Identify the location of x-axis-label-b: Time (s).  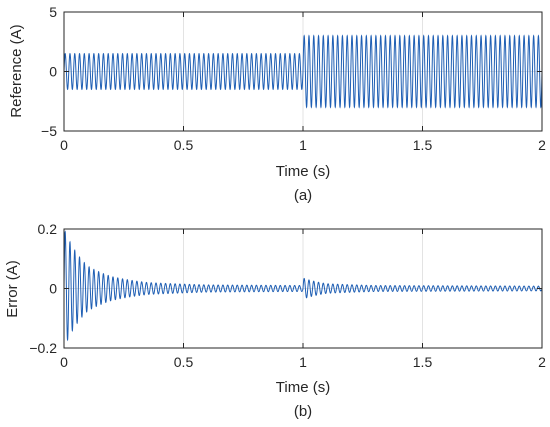
(303, 387).